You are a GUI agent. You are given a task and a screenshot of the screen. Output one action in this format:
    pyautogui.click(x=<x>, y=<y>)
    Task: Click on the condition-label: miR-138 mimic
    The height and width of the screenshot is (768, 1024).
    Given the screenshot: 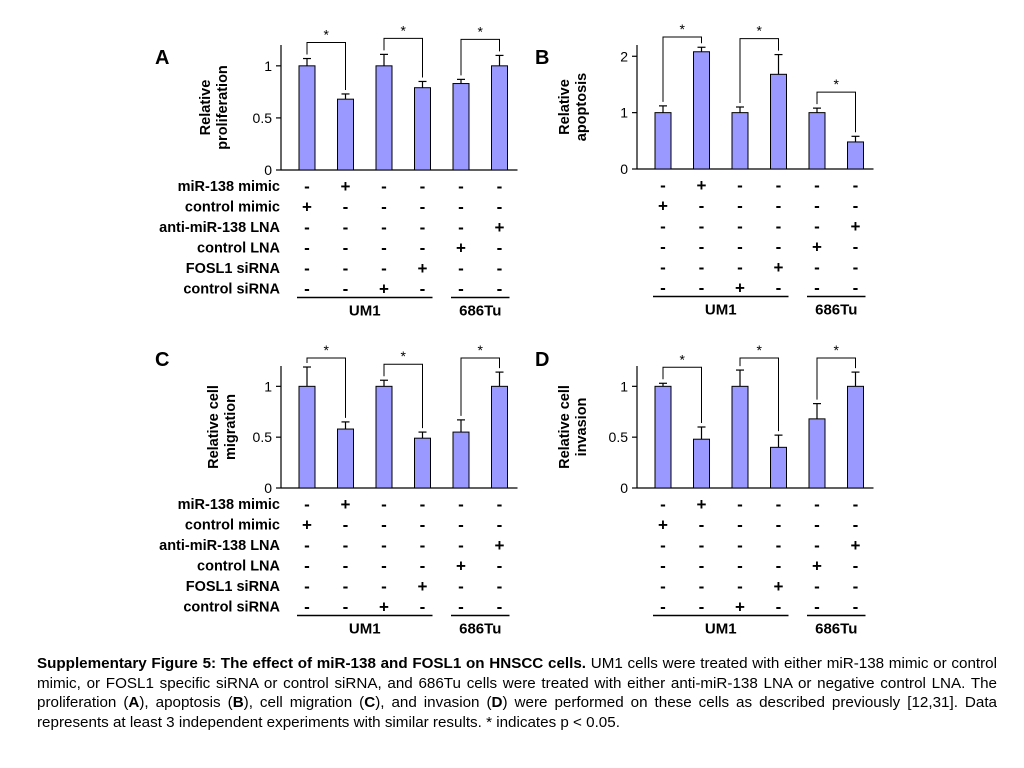 What is the action you would take?
    pyautogui.click(x=229, y=505)
    